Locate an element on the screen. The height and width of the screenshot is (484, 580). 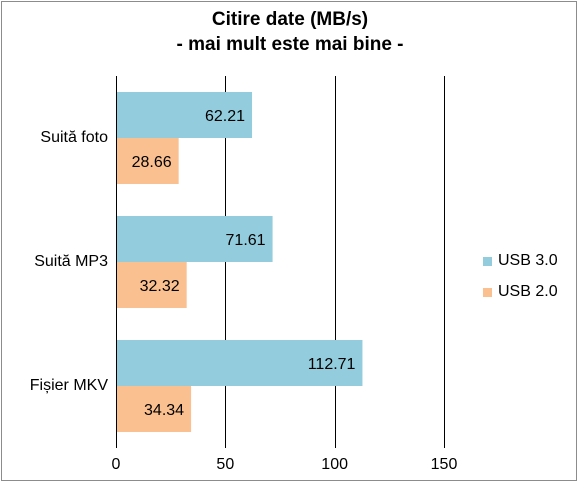
category-label-2: Fișier MKV is located at coordinates (68, 385).